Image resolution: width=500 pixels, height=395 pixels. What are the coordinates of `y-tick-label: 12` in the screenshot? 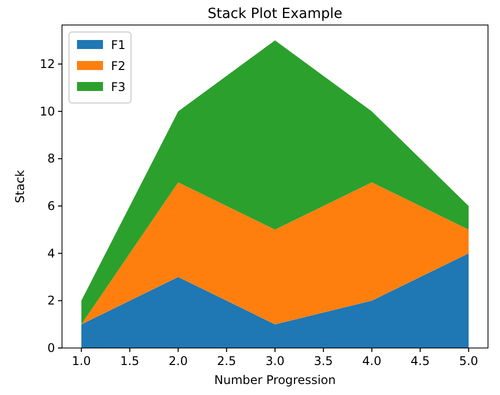 It's located at (47, 64).